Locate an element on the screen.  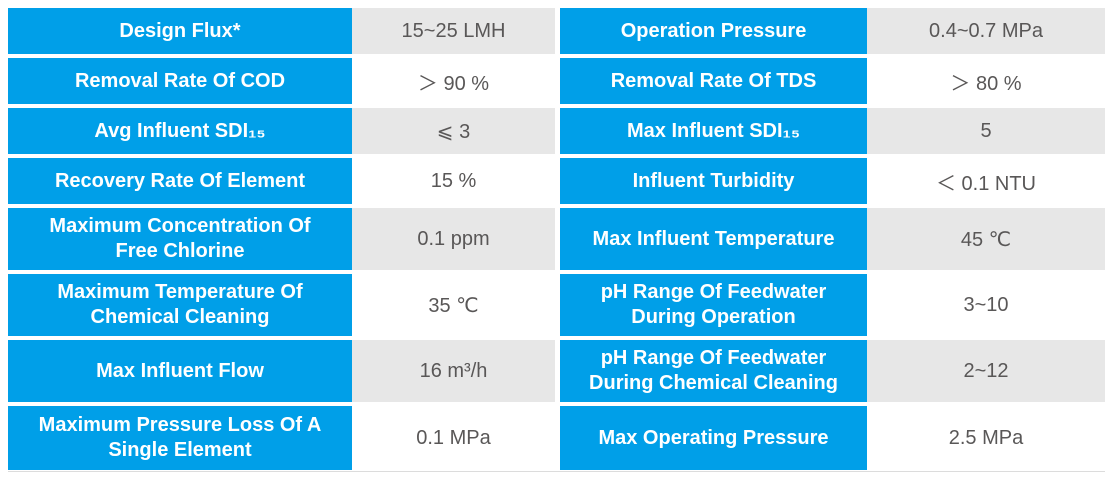
spec-label: Removal Rate Of TDS is located at coordinates (713, 81).